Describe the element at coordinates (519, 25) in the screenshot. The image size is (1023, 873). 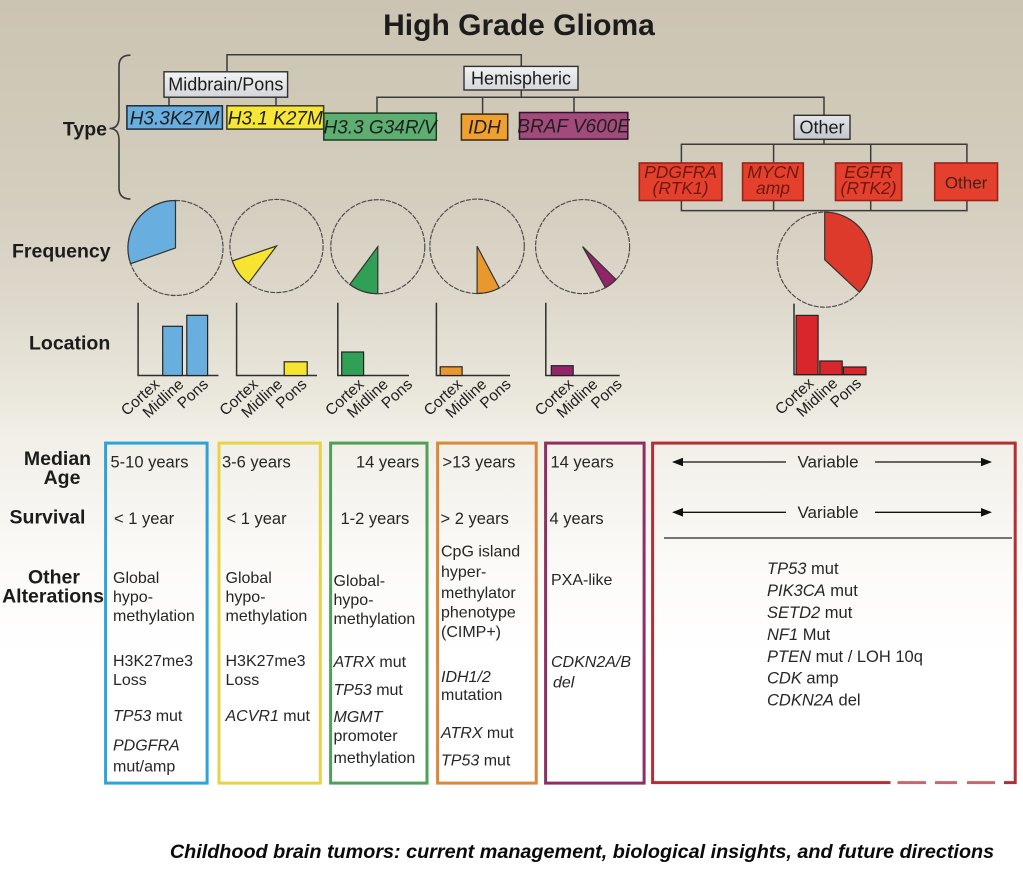
I see `svg-text: High Grade Glioma` at that location.